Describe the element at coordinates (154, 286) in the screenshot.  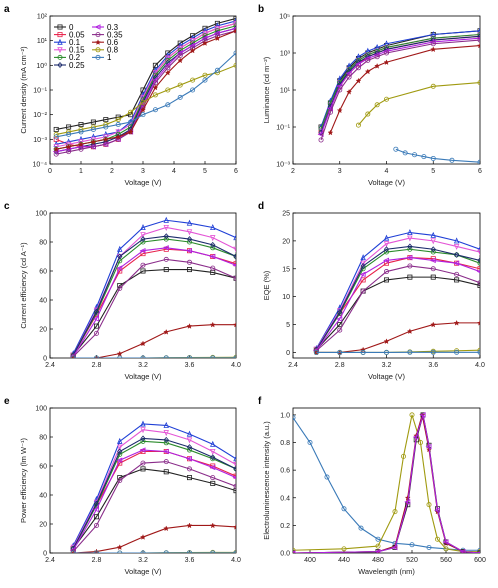
I see `series-line-0.1` at that location.